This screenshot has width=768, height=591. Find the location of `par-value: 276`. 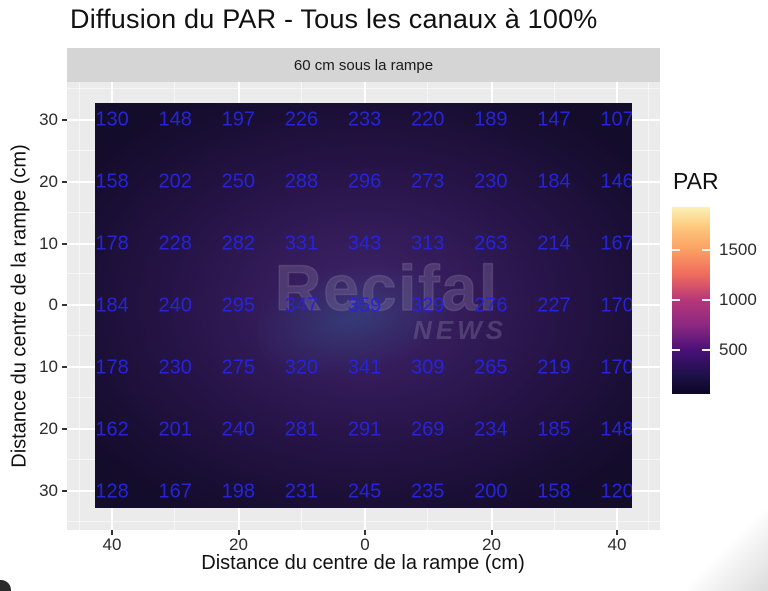

par-value: 276 is located at coordinates (491, 305).